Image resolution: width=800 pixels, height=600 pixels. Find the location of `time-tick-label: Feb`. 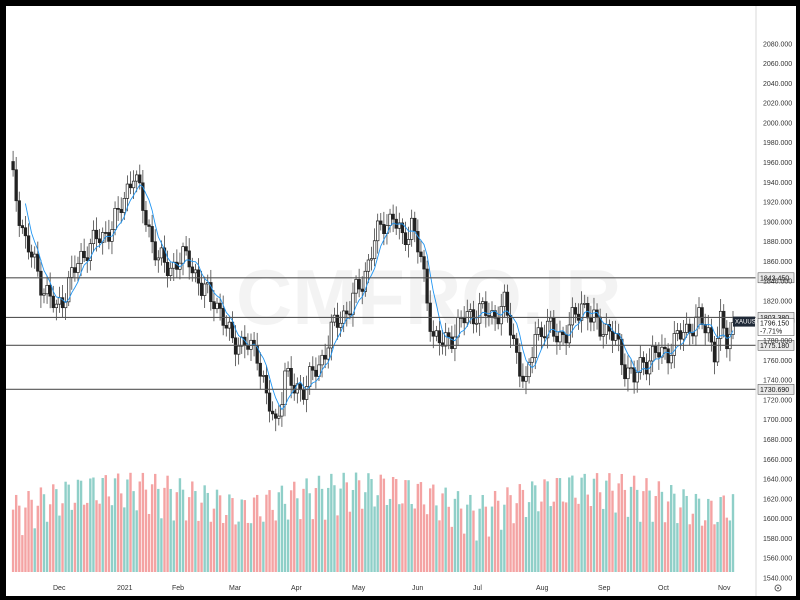

time-tick-label: Feb is located at coordinates (178, 588).